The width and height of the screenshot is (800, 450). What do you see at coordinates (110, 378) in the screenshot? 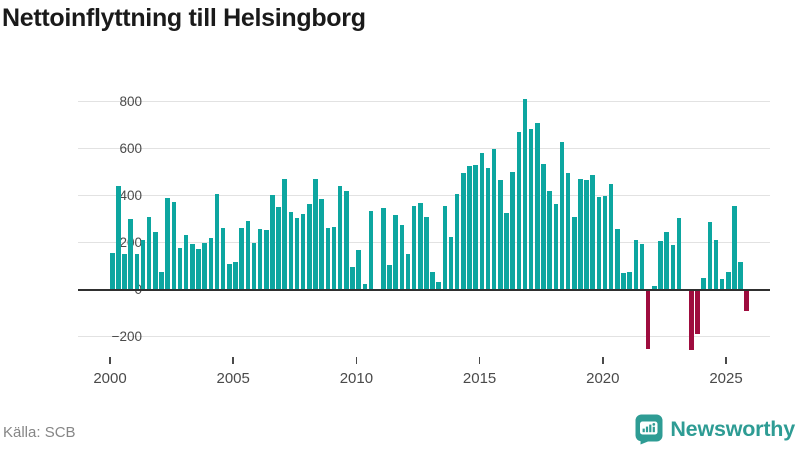
I see `x-axis-label: 2000` at bounding box center [110, 378].